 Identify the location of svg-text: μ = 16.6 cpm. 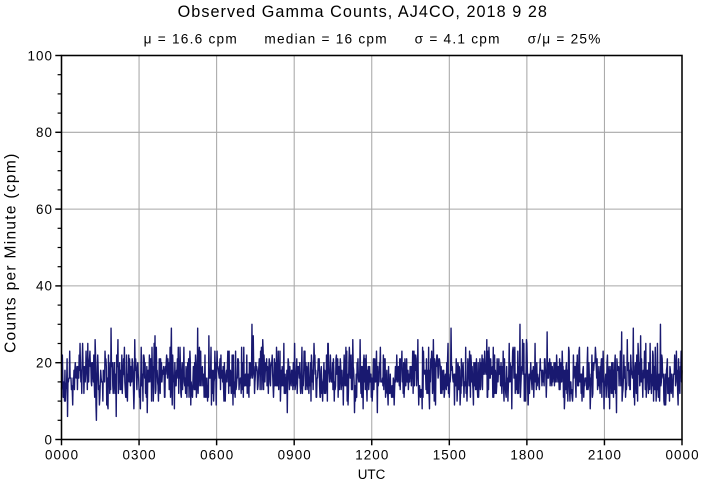
(191, 38).